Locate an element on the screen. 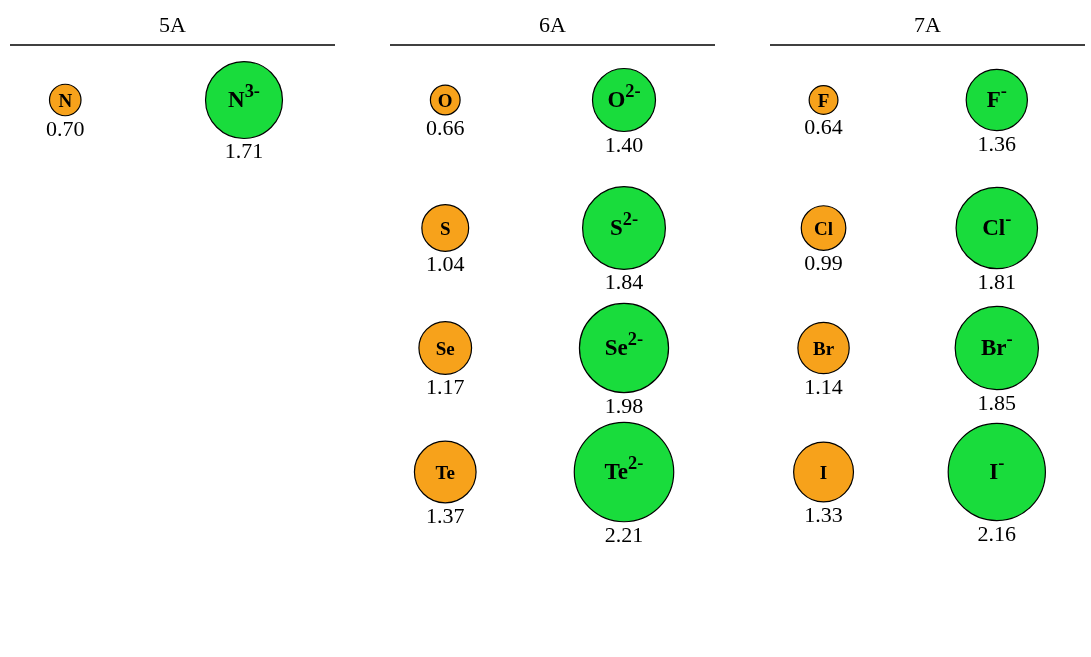 The height and width of the screenshot is (657, 1091). data-label: 1.98 is located at coordinates (624, 405).